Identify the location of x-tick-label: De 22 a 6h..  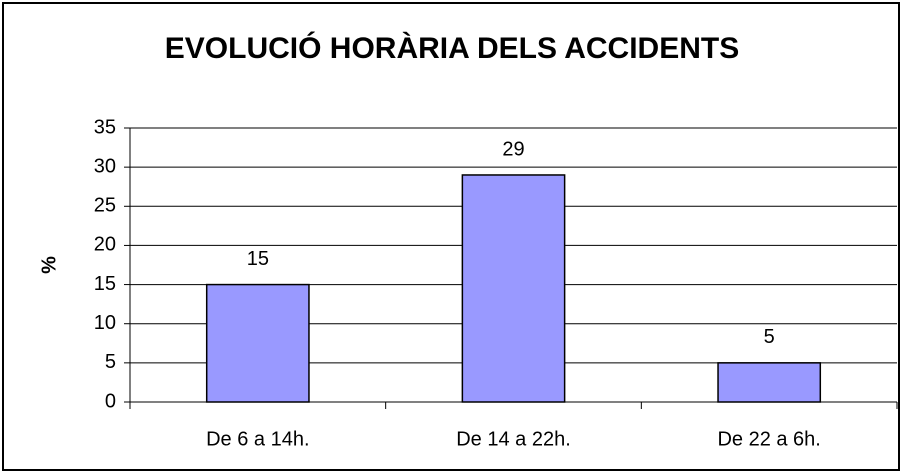
(768, 439).